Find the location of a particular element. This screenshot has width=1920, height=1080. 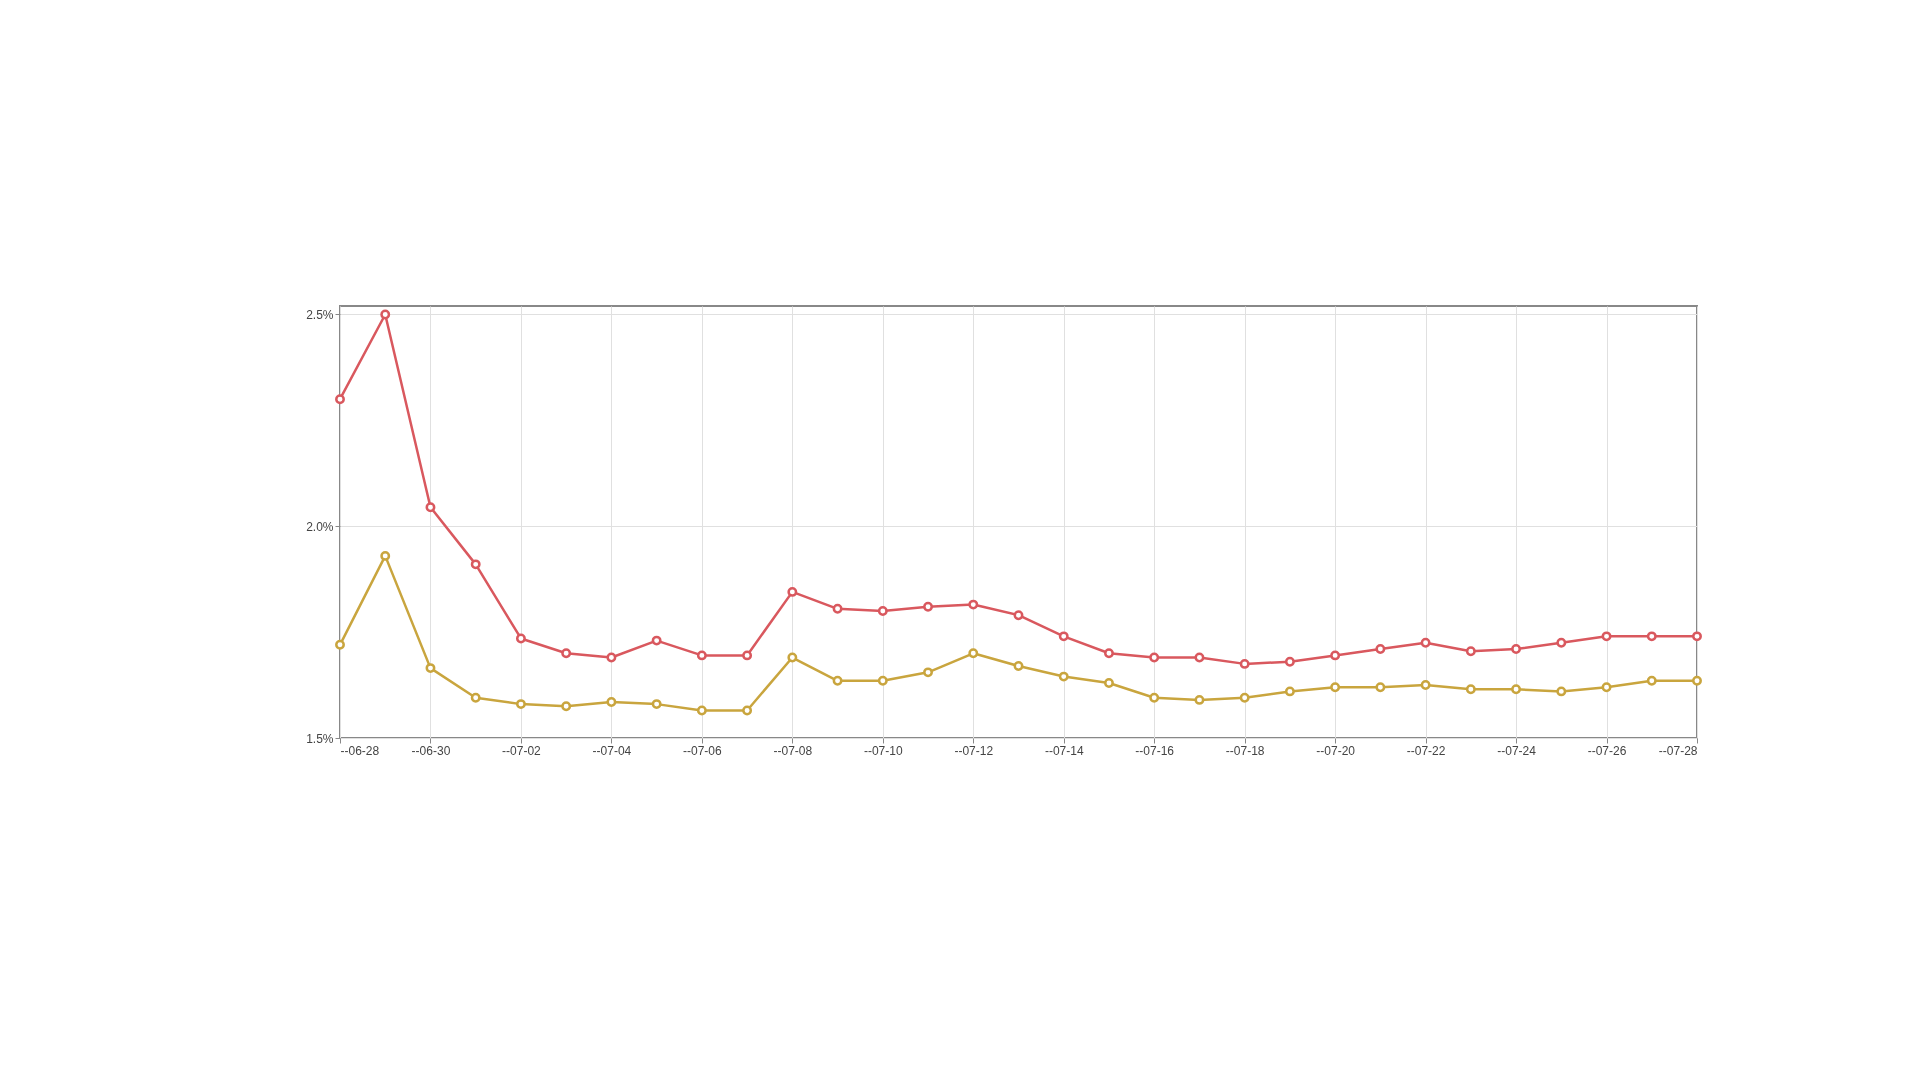

x-tick-label: --06-30 is located at coordinates (431, 750).